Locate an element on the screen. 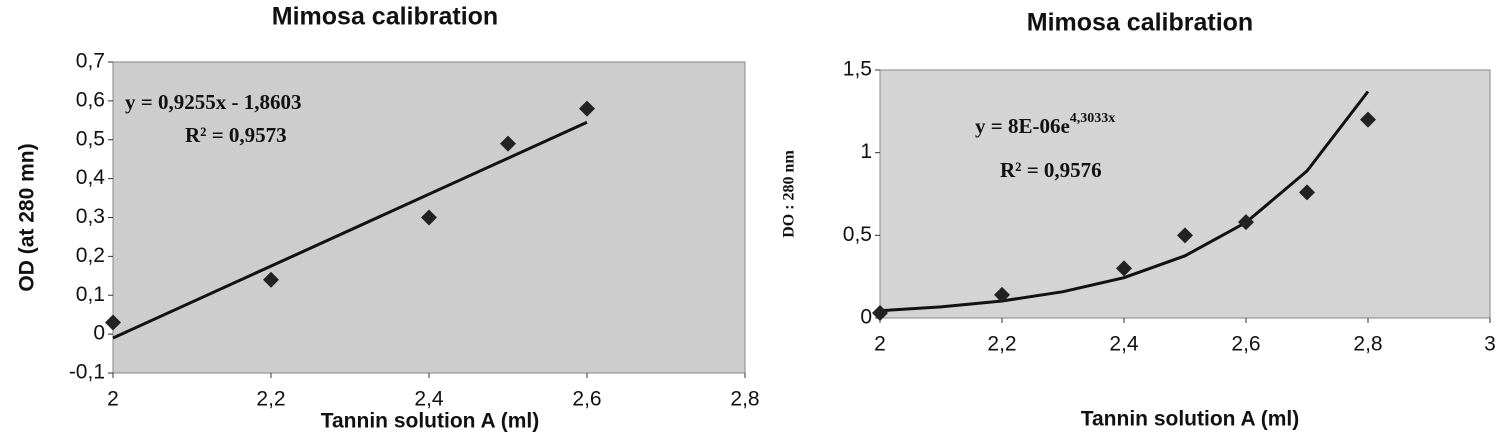 This screenshot has height=448, width=1500. equation-exponent: 4,3033x is located at coordinates (1093, 118).